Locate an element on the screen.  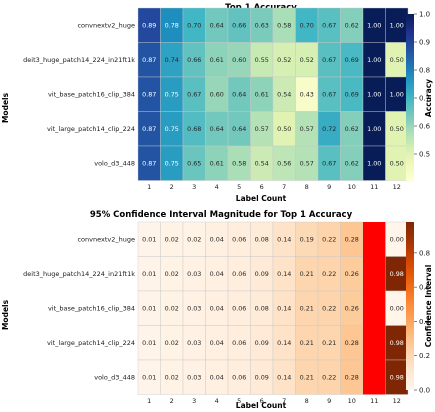
cell-value-label: 0.19 is located at coordinates (307, 240).